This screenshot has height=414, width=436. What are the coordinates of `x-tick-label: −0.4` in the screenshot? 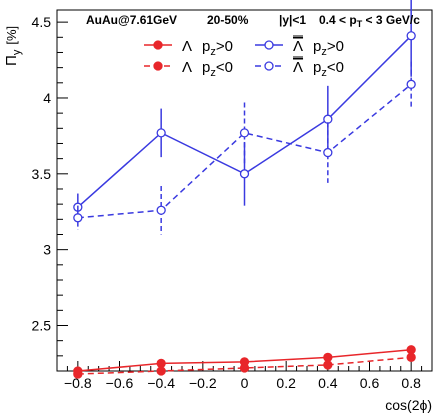 It's located at (161, 383).